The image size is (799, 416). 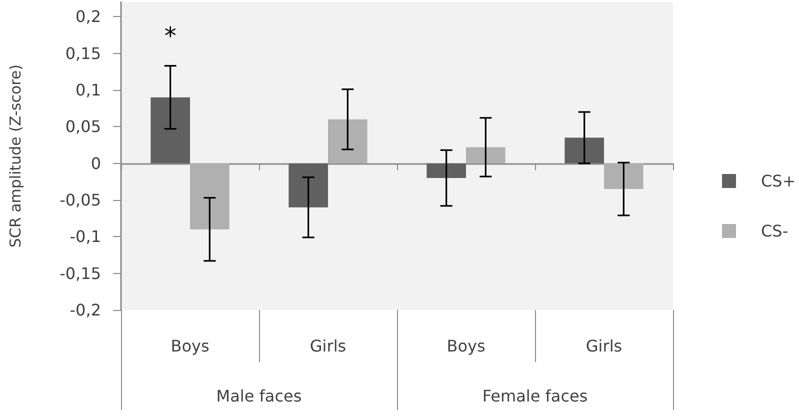 What do you see at coordinates (85, 236) in the screenshot?
I see `y-tick-label: -0,1` at bounding box center [85, 236].